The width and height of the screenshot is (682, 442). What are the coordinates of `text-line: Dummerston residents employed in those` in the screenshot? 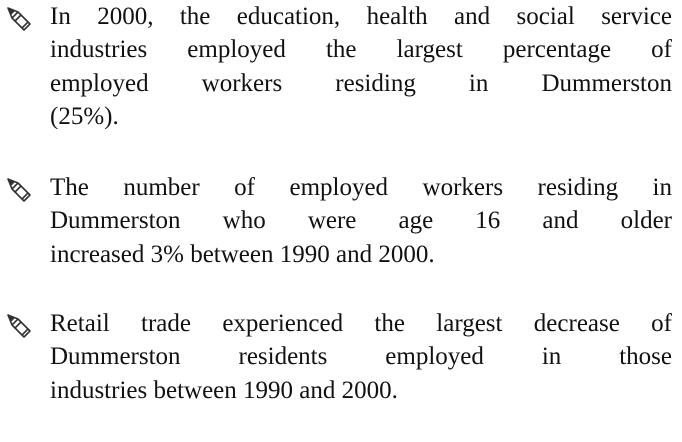 It's located at (361, 357).